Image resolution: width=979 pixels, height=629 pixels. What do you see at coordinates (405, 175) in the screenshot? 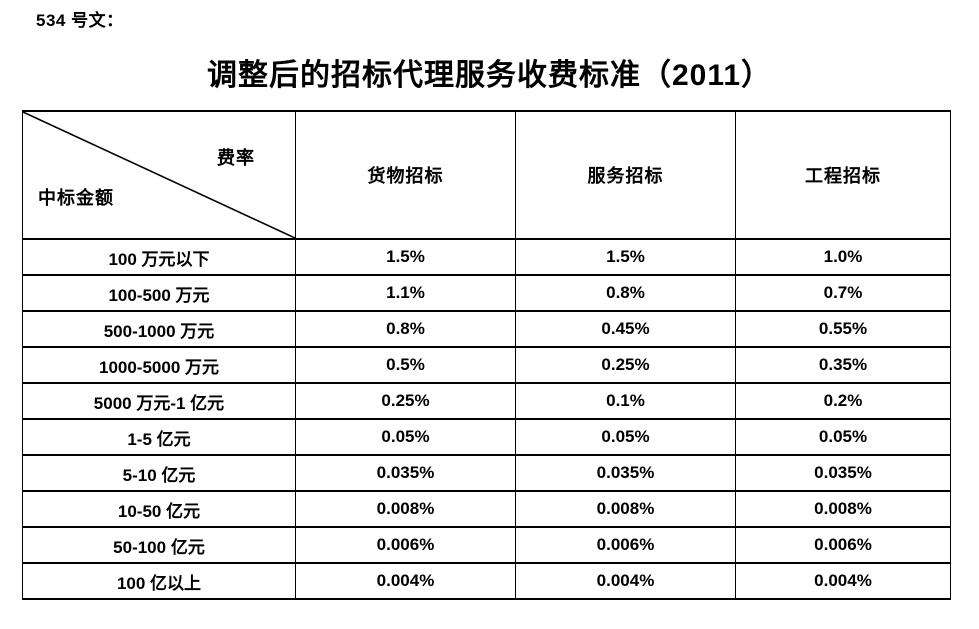
I see `column-header-goods: 货物招标` at bounding box center [405, 175].